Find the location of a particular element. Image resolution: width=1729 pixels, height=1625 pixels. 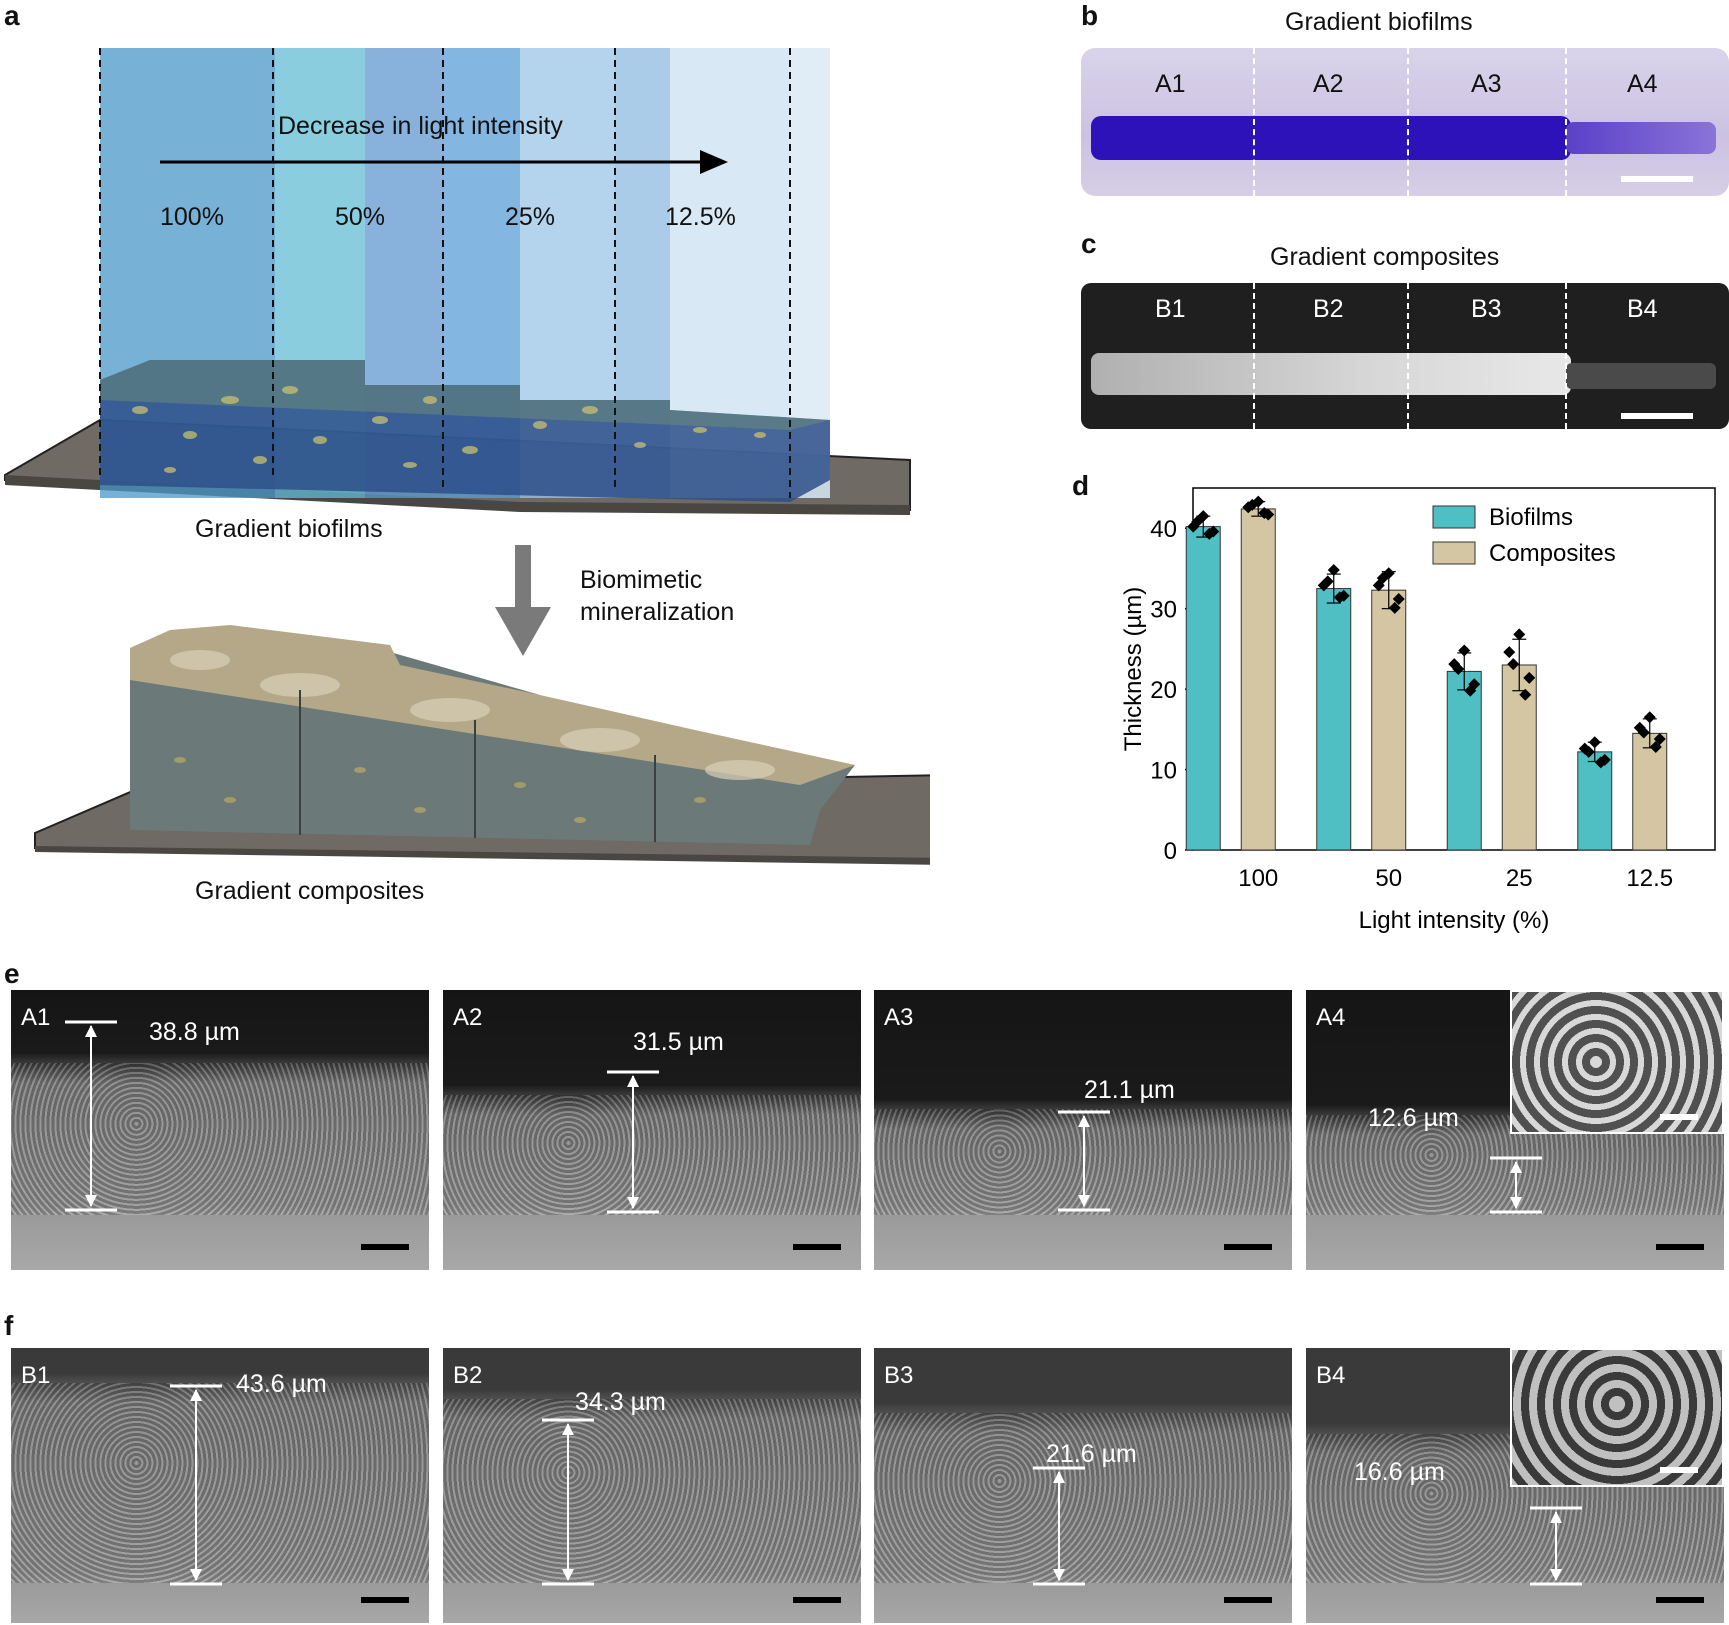

panel-a-label: a is located at coordinates (12, 15).